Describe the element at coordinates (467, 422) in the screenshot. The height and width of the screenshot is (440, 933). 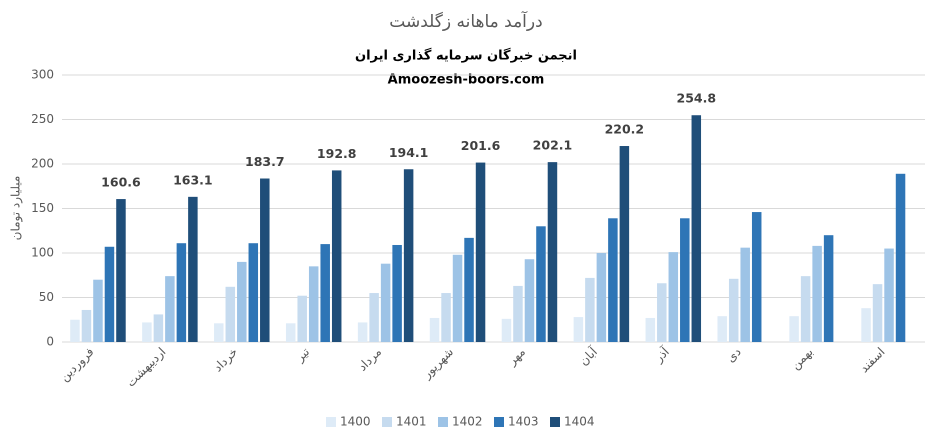
I see `legend-label: 1402` at that location.